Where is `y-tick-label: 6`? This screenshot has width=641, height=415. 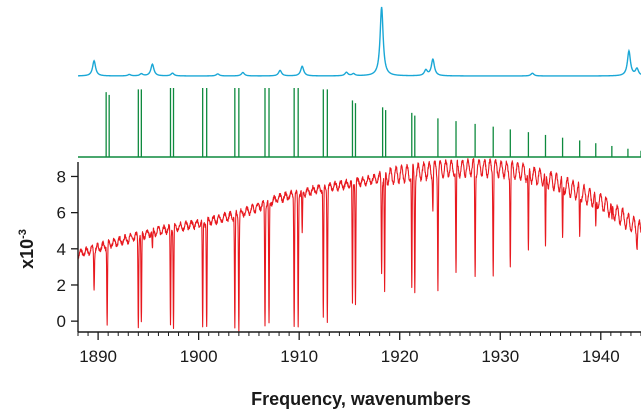
y-tick-label: 6 is located at coordinates (61, 213).